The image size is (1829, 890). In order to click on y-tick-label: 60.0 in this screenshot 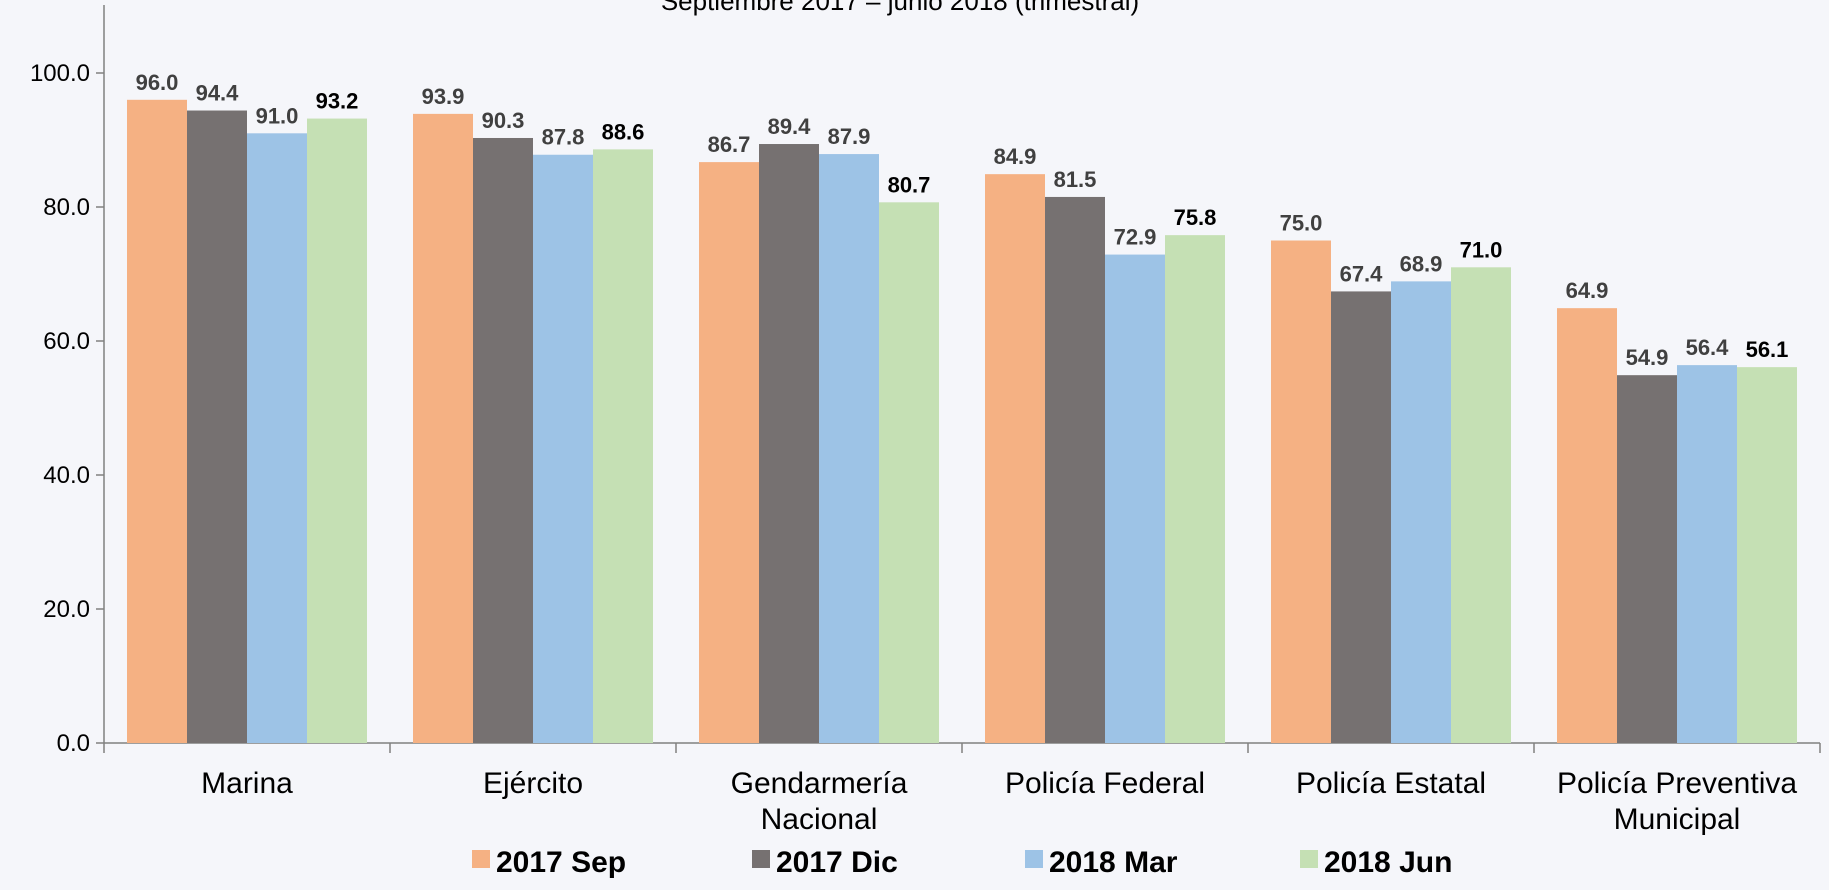, I will do `click(66, 341)`.